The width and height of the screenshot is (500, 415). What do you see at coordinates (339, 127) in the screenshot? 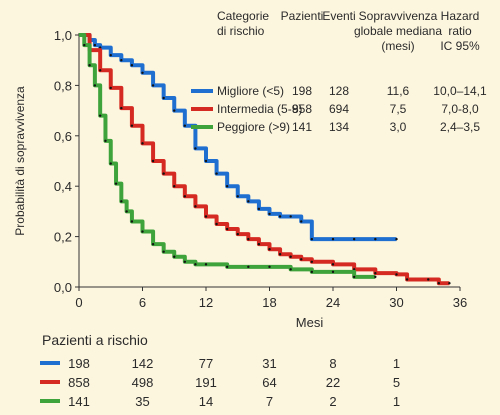
I see `legend-events: 134` at bounding box center [339, 127].